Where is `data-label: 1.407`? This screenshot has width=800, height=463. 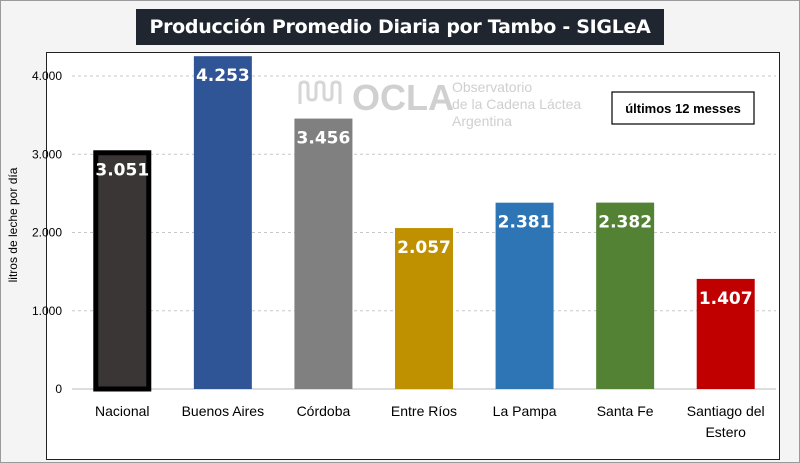 data-label: 1.407 is located at coordinates (726, 299).